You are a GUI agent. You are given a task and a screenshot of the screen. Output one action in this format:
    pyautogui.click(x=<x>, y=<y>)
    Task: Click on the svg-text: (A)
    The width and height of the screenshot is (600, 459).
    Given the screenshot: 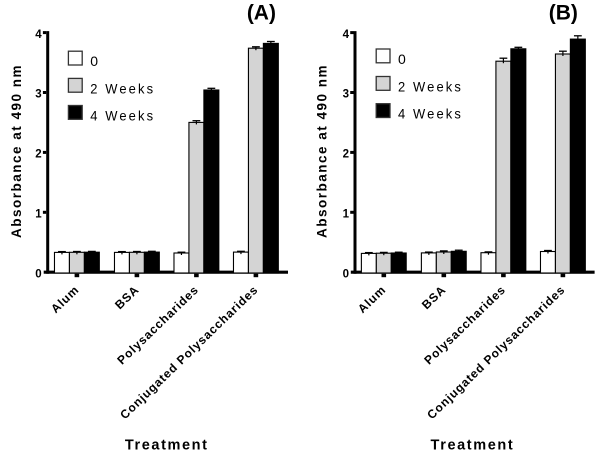 What is the action you would take?
    pyautogui.click(x=261, y=13)
    